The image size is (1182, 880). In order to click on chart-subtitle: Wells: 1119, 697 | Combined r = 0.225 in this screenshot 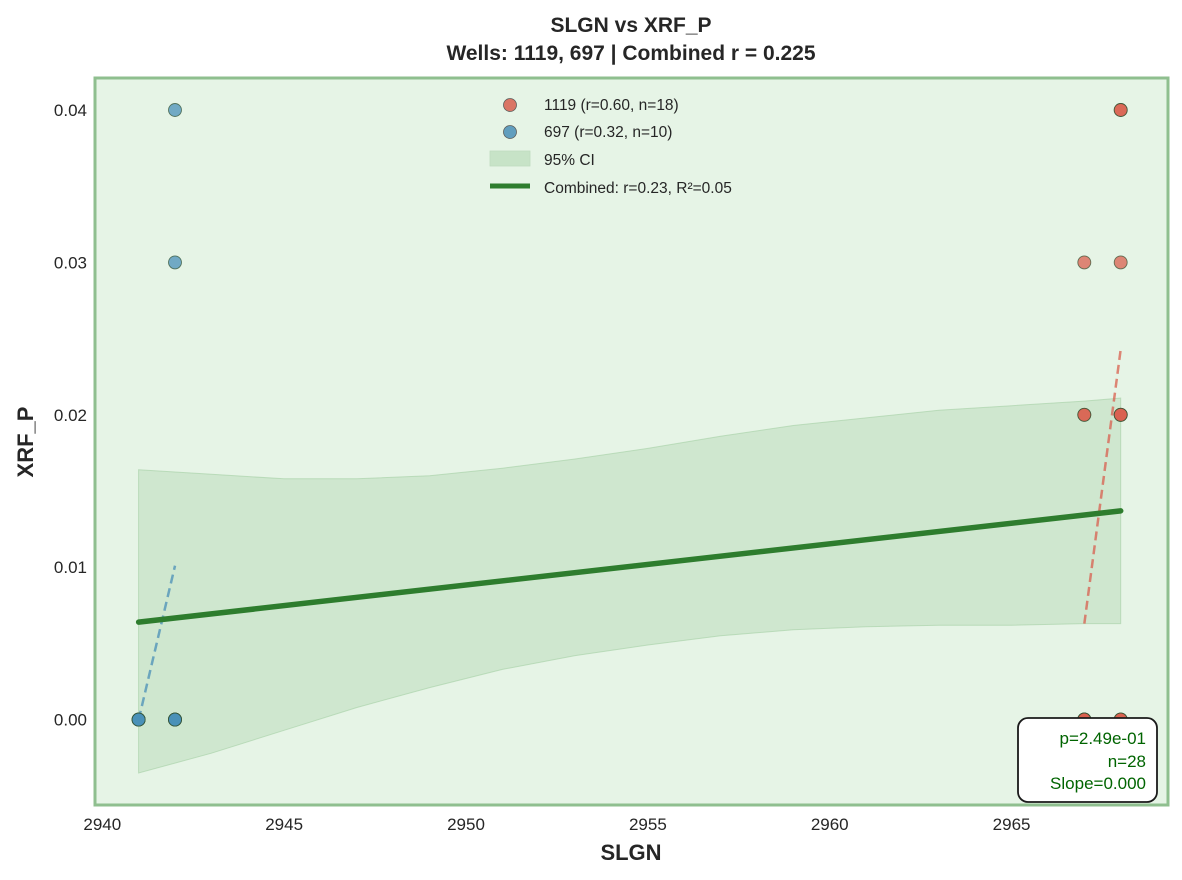, I will do `click(630, 53)`.